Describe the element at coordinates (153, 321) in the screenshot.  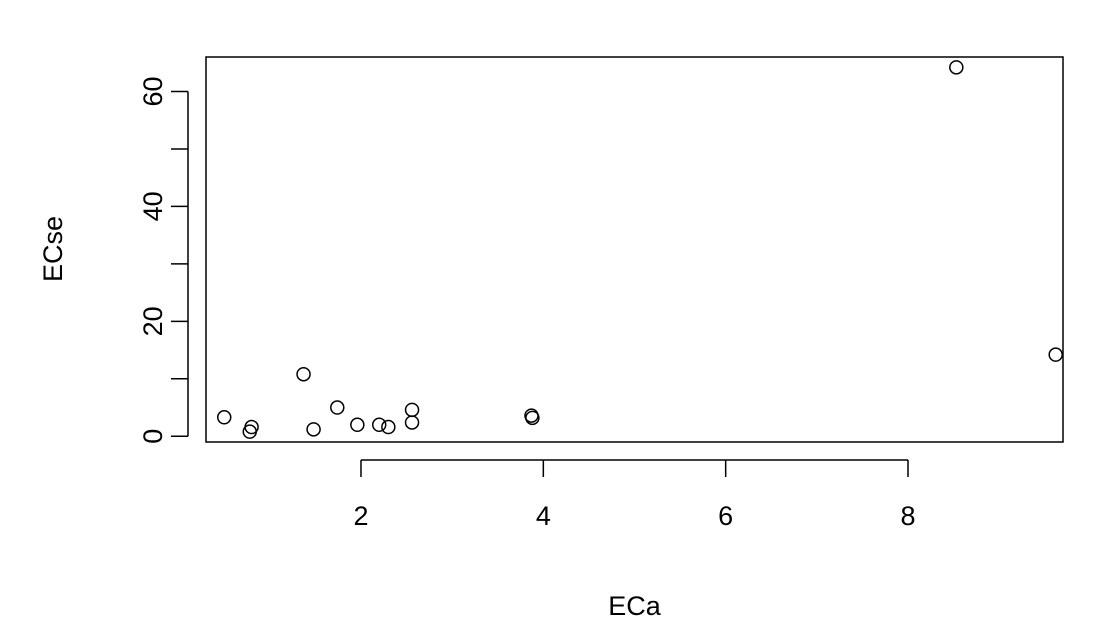
I see `y-tick-label: 20` at that location.